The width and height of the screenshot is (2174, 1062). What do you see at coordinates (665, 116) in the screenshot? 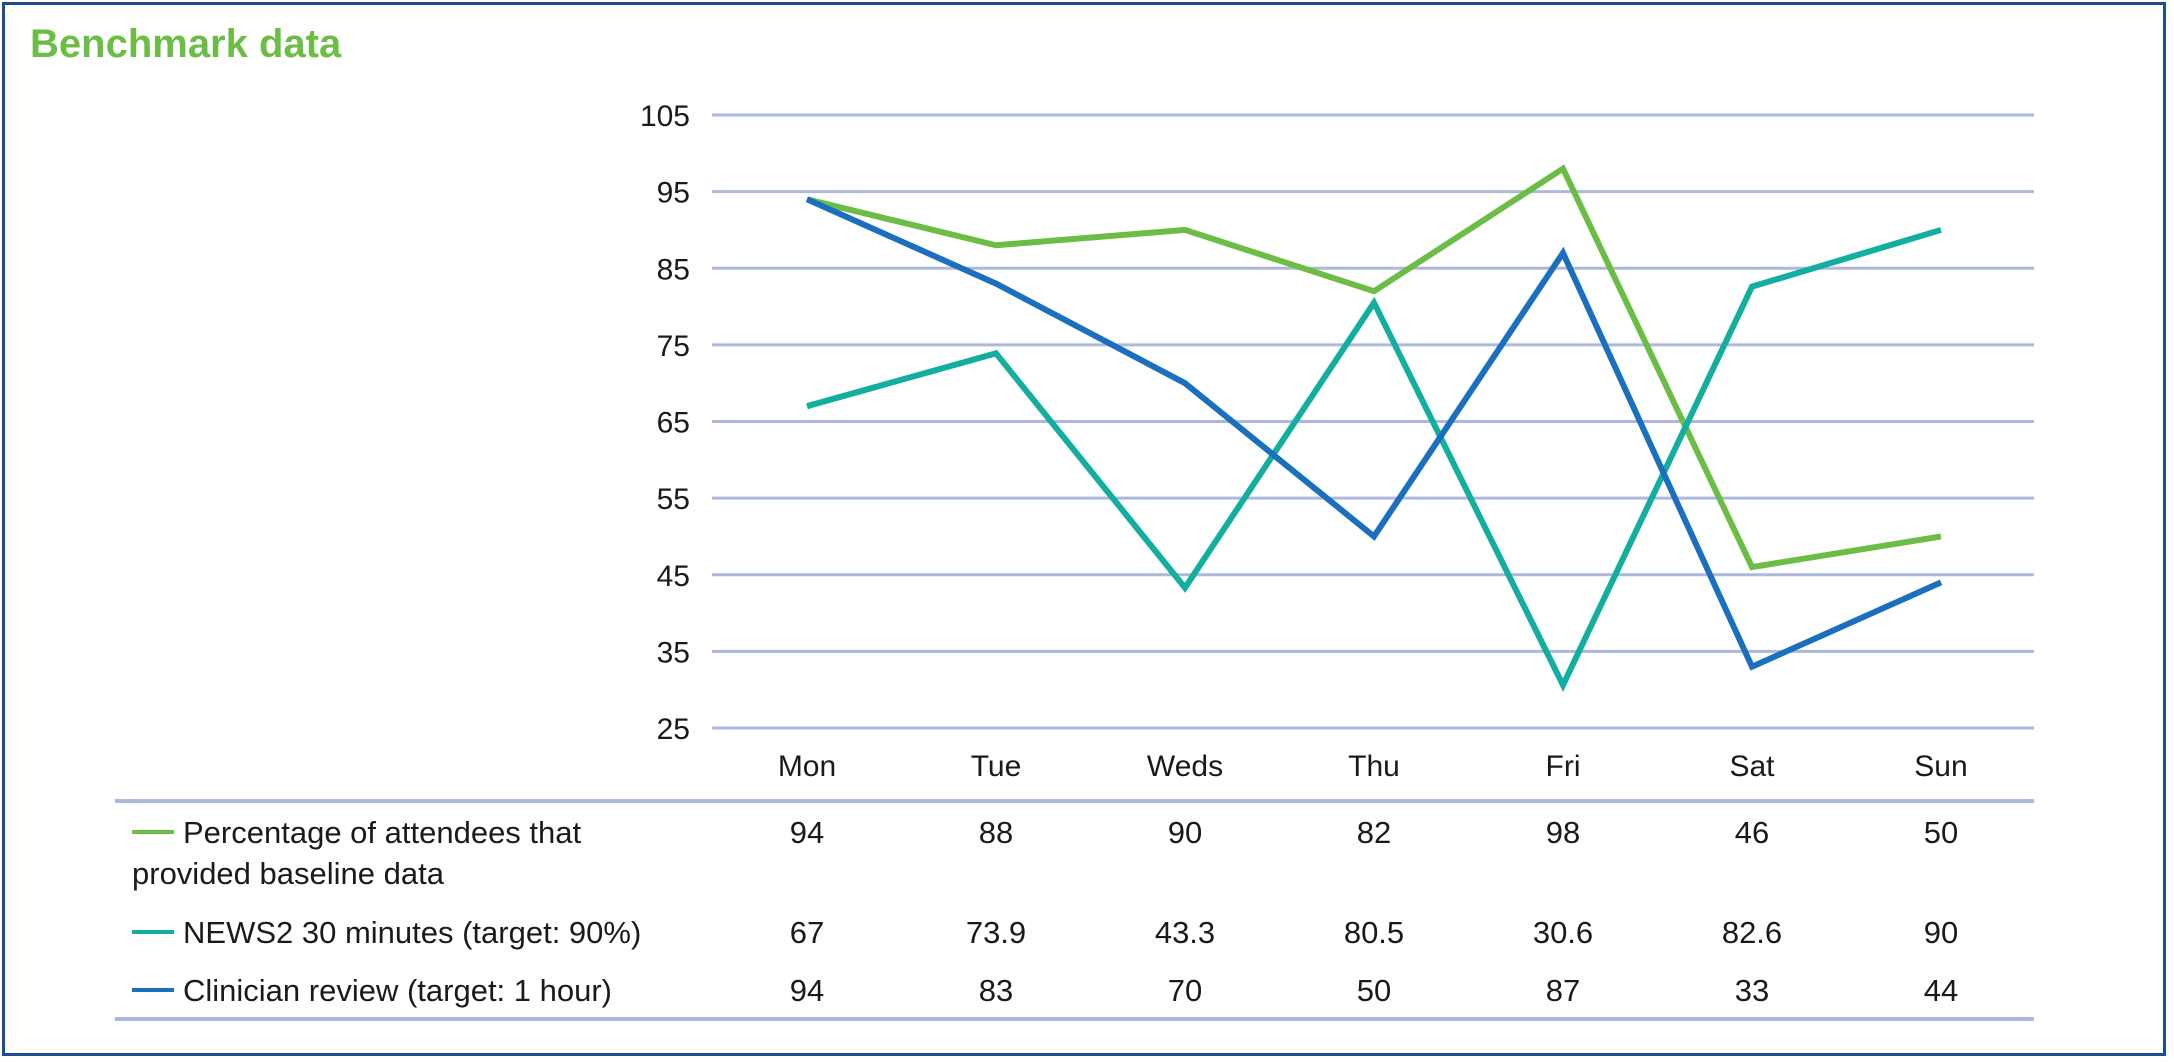
I see `y-tick-label: 105` at bounding box center [665, 116].